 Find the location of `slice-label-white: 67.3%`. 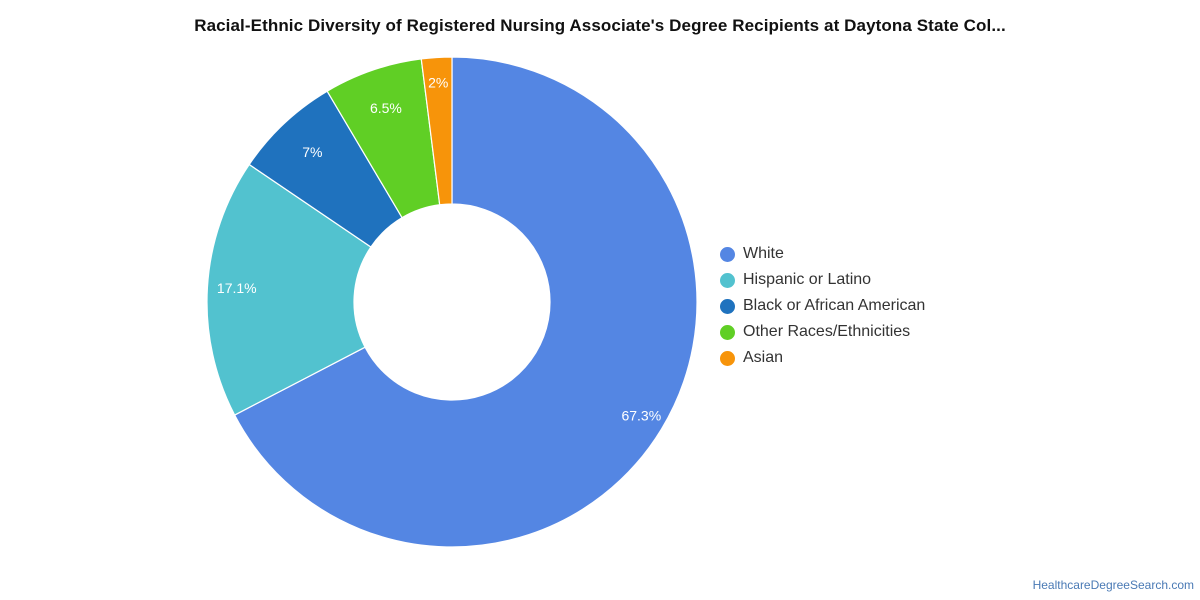

slice-label-white: 67.3% is located at coordinates (641, 416).